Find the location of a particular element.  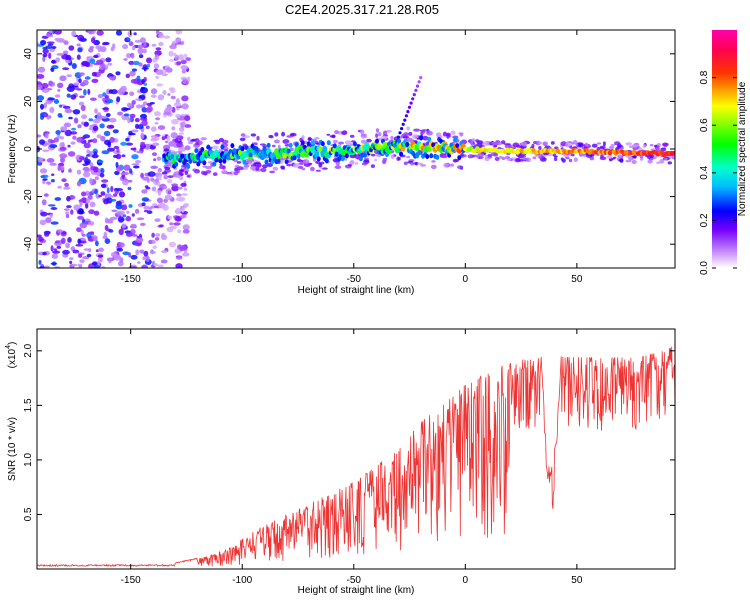

ridge-cell is located at coordinates (673, 153).